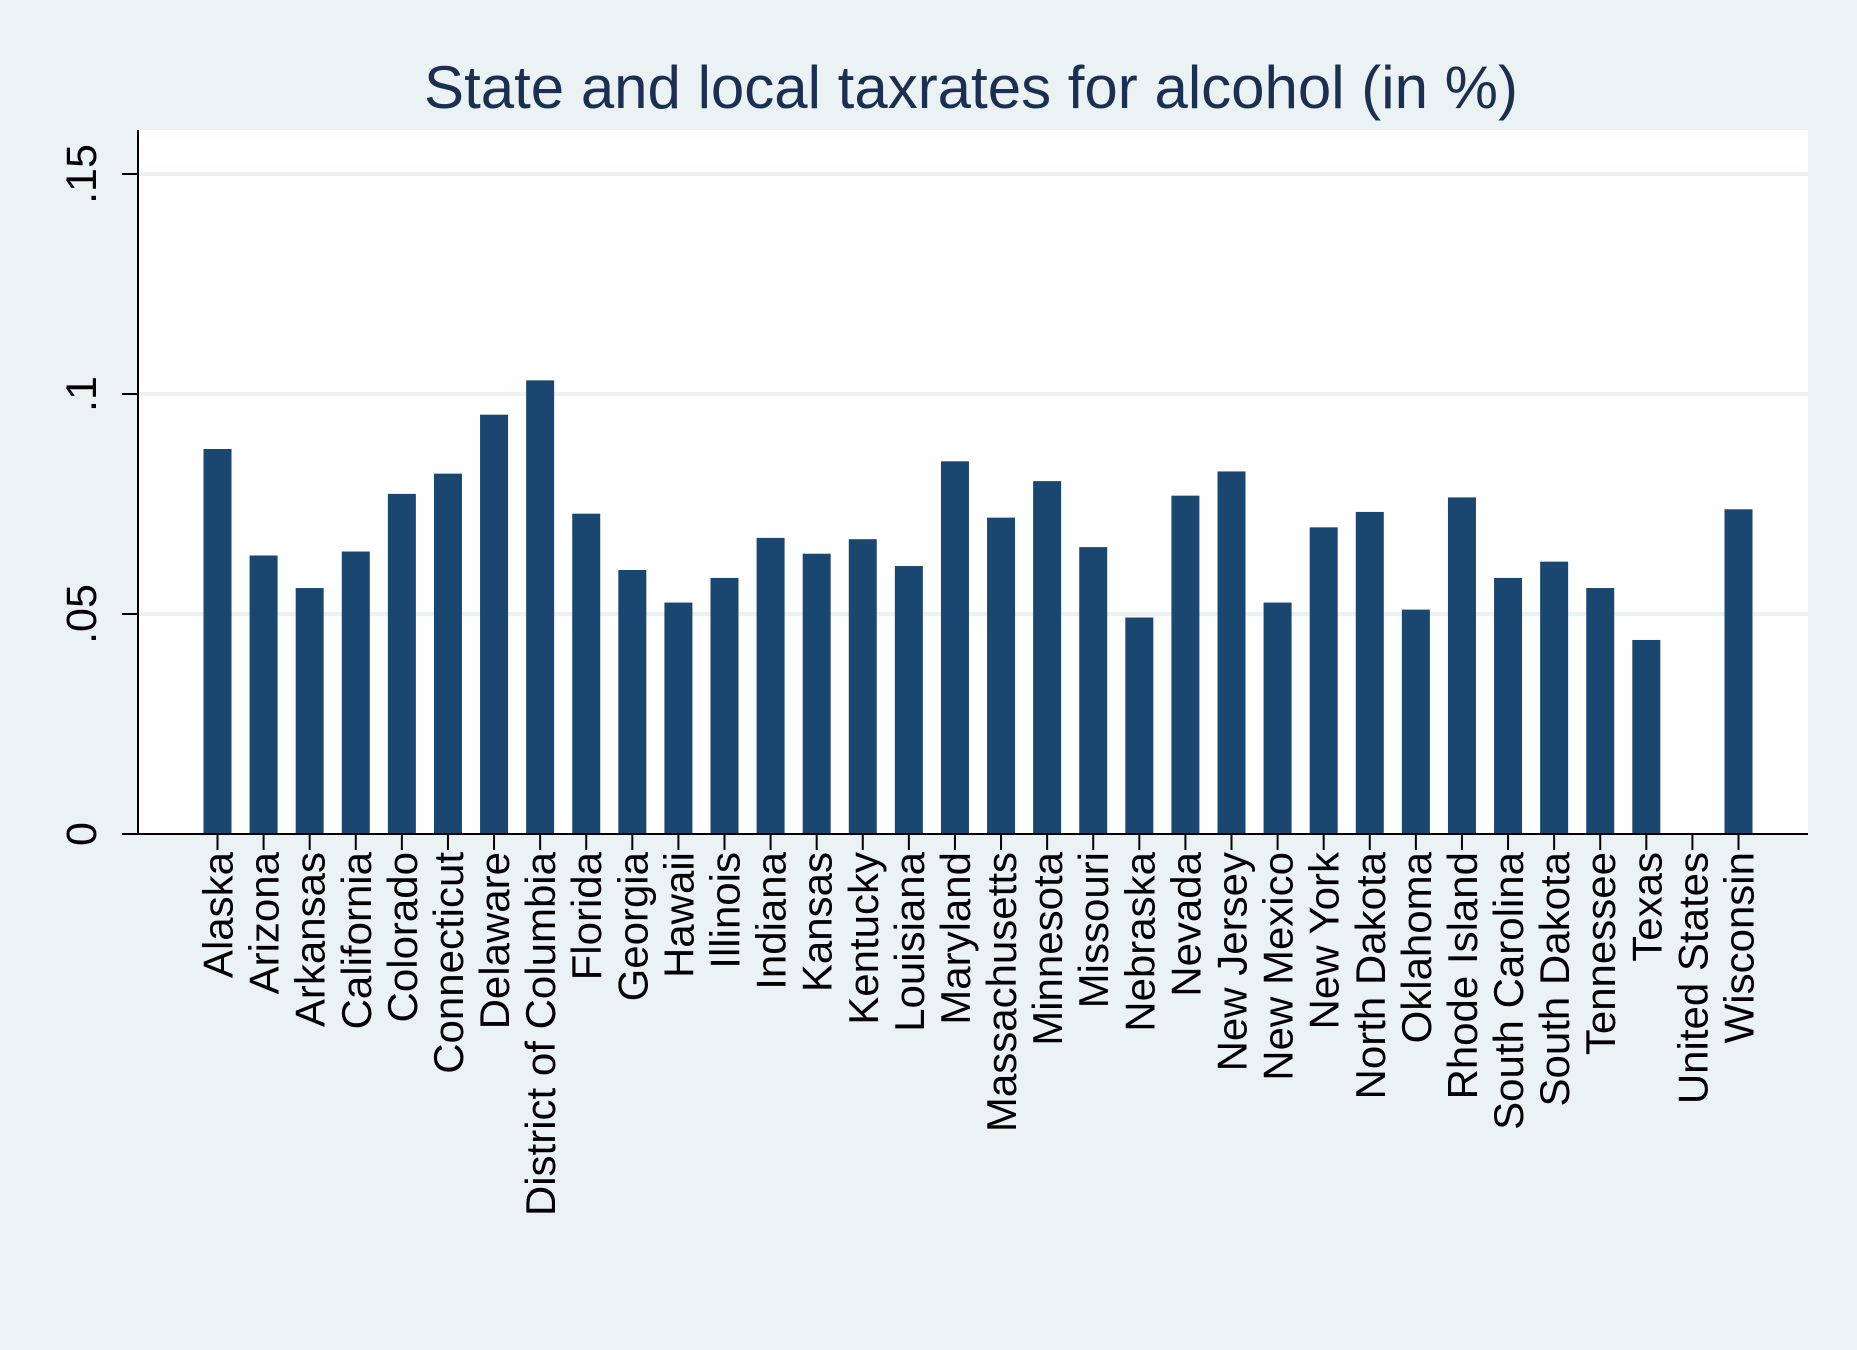 This screenshot has height=1350, width=1857. What do you see at coordinates (678, 915) in the screenshot?
I see `x-tick-label: Hawaii` at bounding box center [678, 915].